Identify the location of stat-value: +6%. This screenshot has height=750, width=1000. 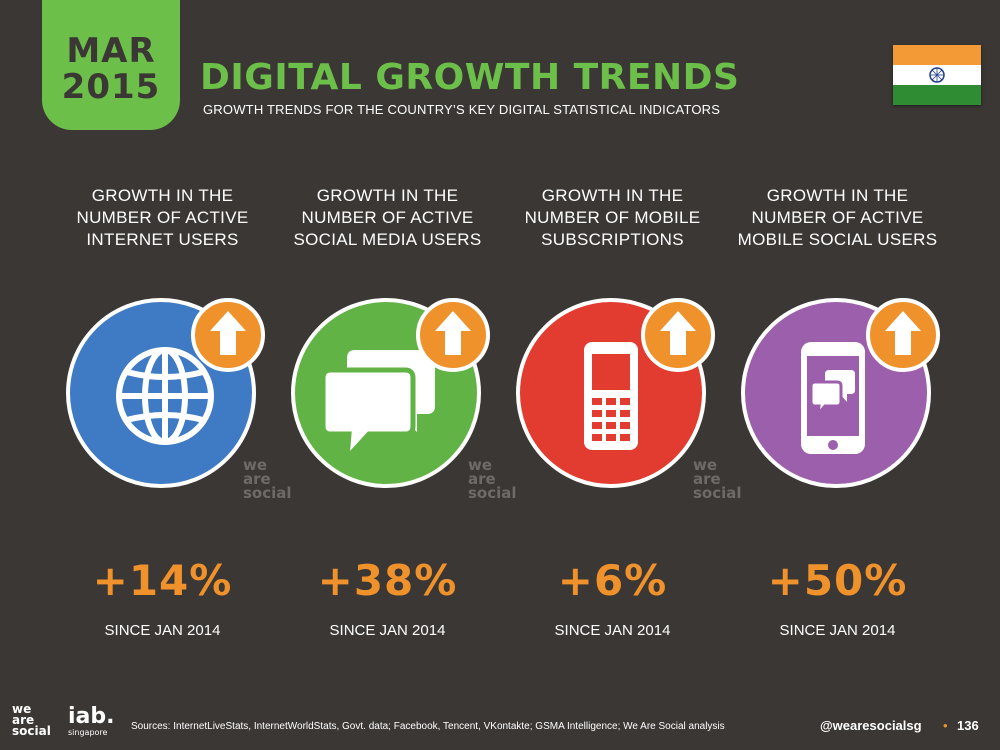
(612, 580).